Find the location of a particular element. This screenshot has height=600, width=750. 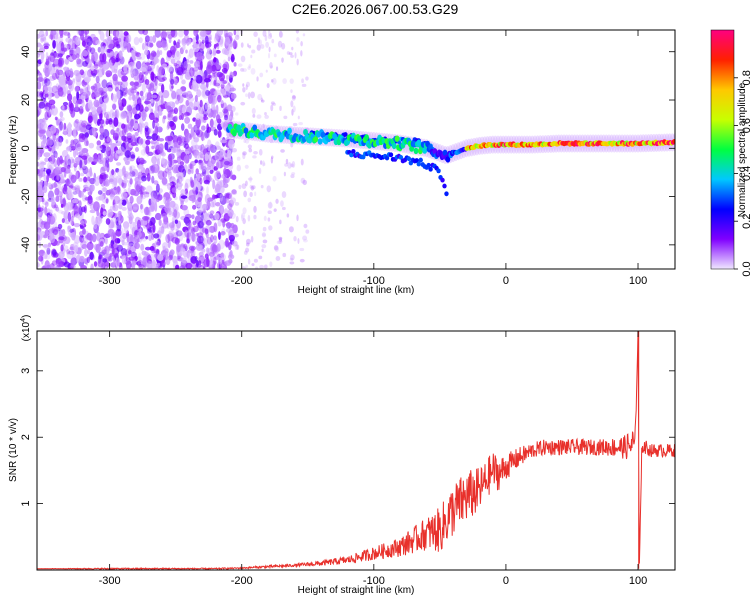

spectrogram-y-tick-label: -20 is located at coordinates (26, 197).